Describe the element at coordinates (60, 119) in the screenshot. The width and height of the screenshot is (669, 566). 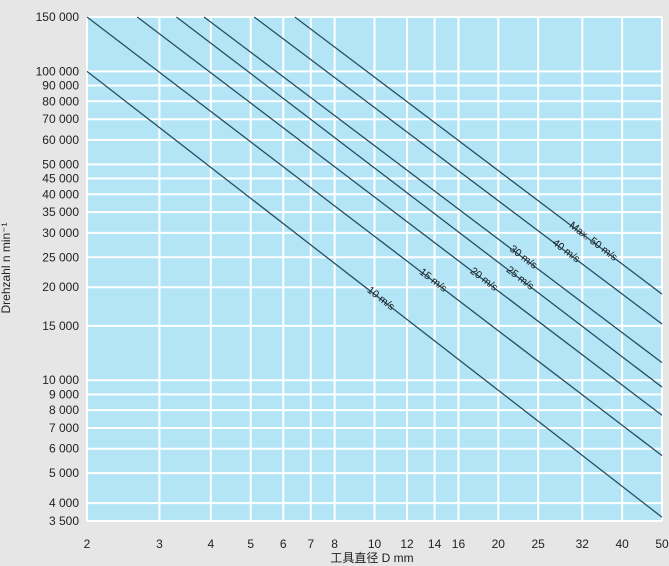
I see `y-tick-label: 70 000` at that location.